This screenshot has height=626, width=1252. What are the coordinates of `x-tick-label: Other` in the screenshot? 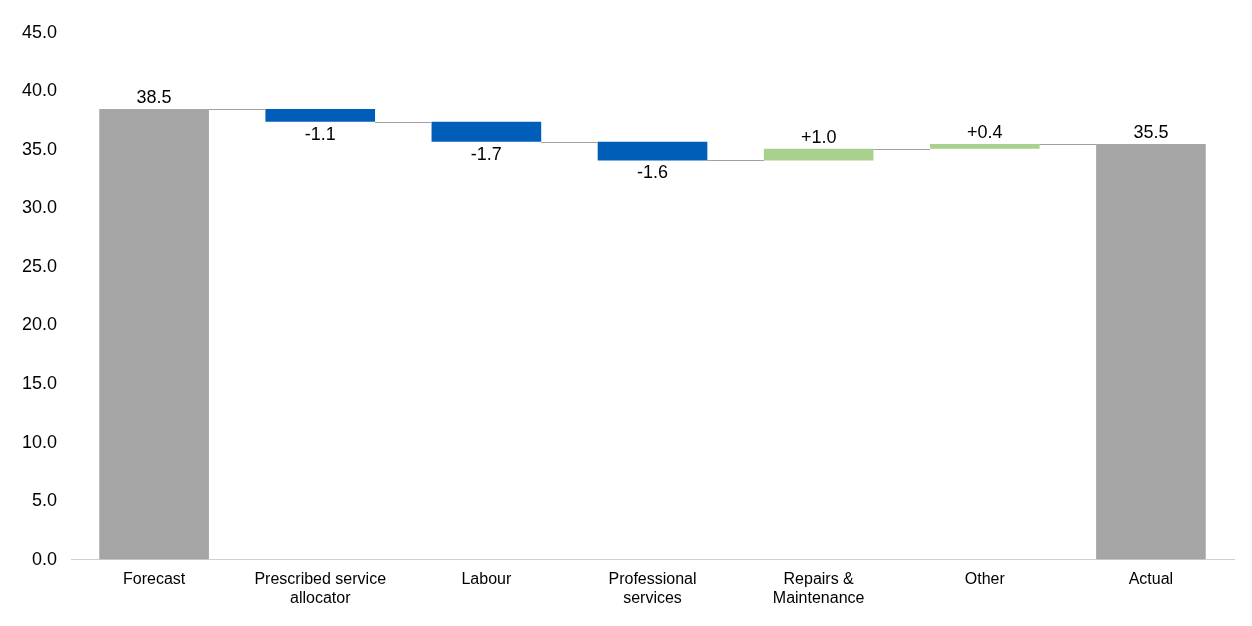 It's located at (985, 578).